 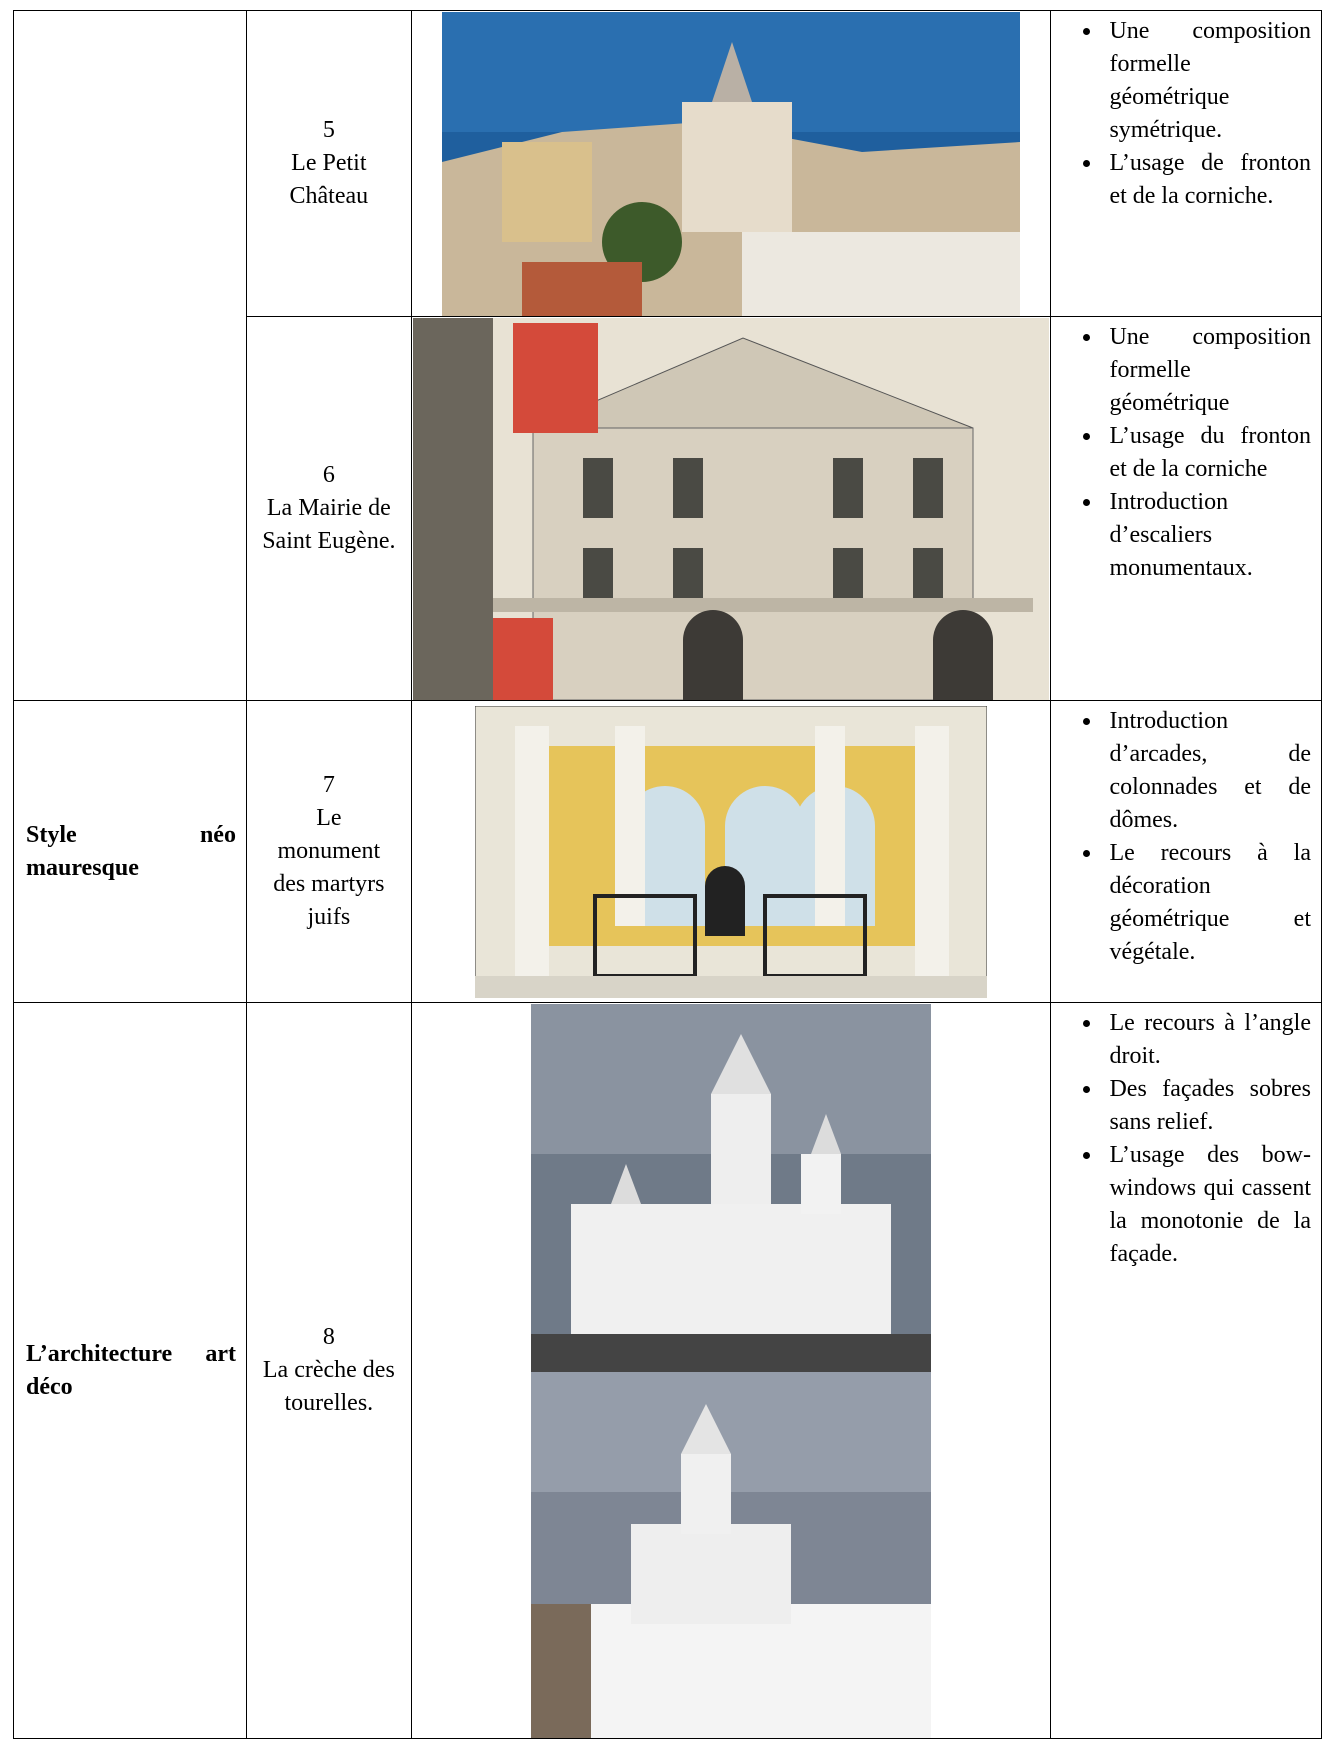 I want to click on style-cell, so click(x=130, y=355).